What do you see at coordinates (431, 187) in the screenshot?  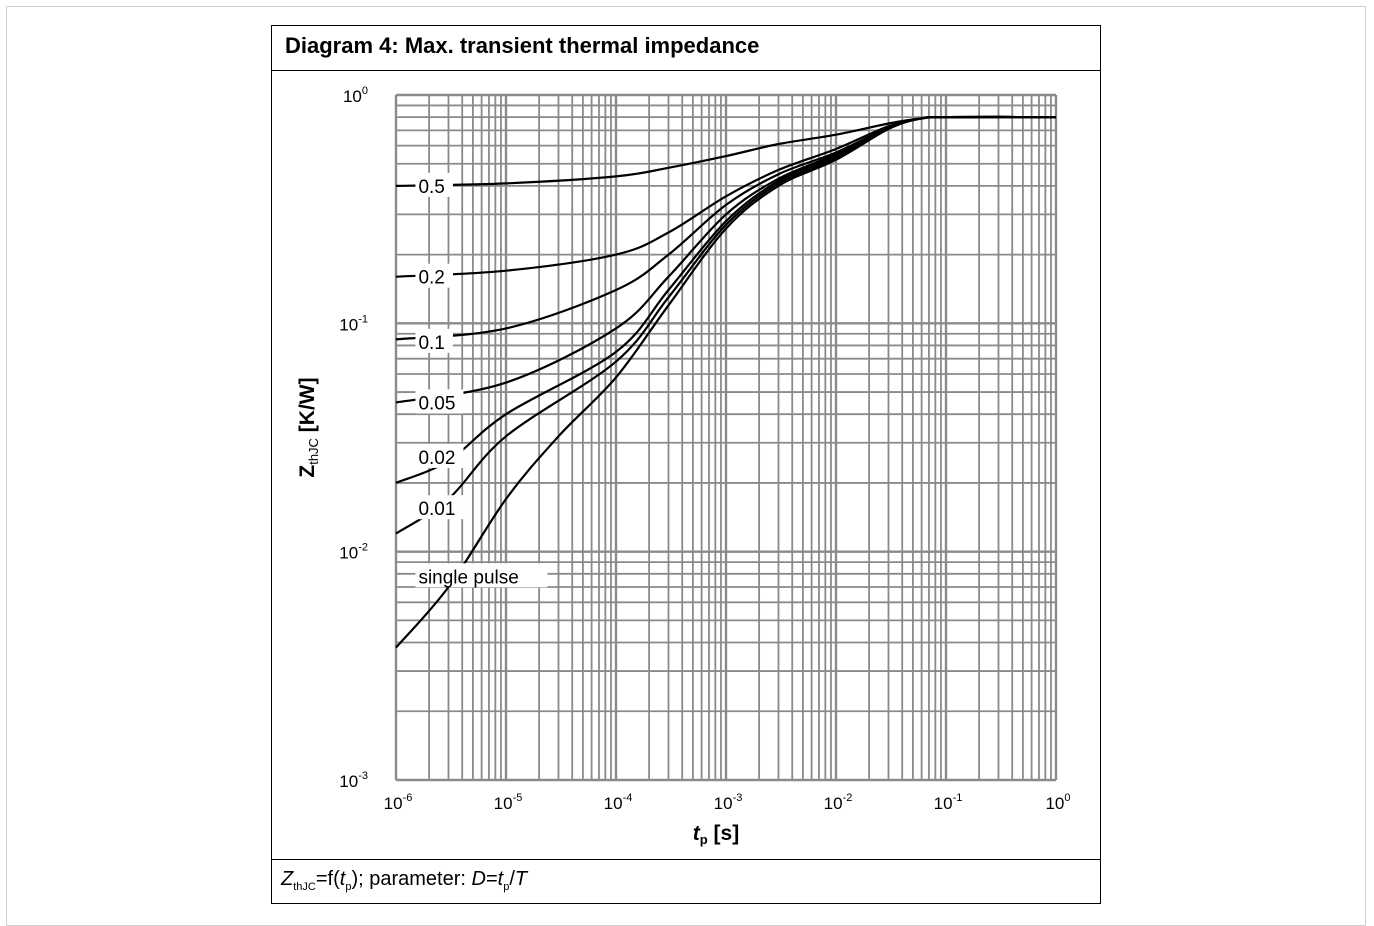 I see `series-label-text: 0.5` at bounding box center [431, 187].